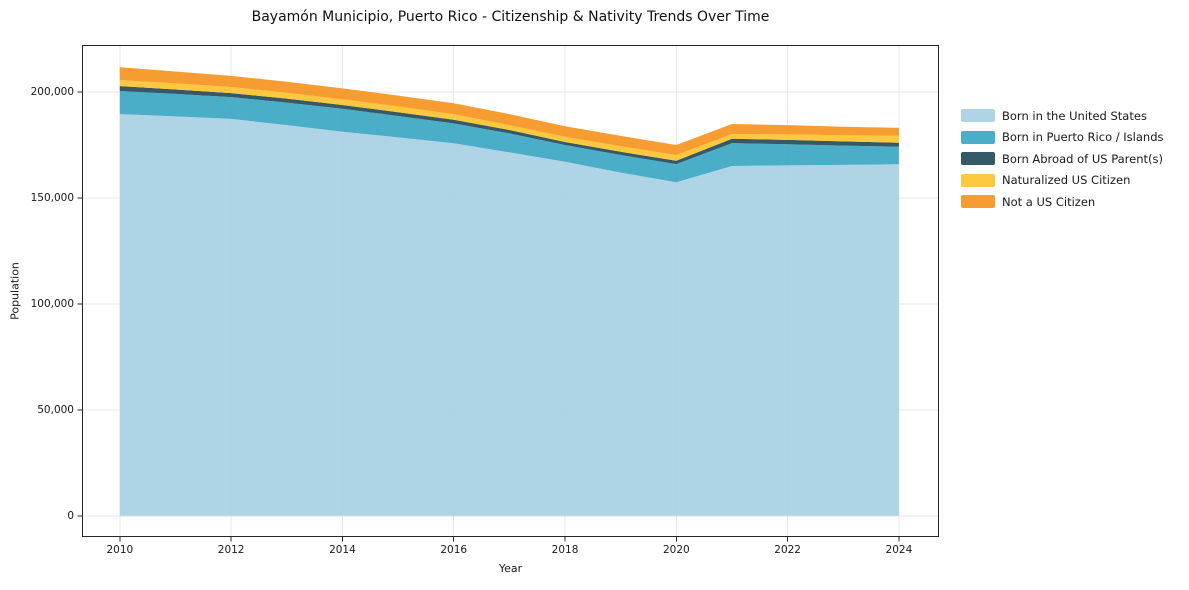  What do you see at coordinates (1083, 137) in the screenshot?
I see `legend-item-label: Born in Puerto Rico / Islands` at bounding box center [1083, 137].